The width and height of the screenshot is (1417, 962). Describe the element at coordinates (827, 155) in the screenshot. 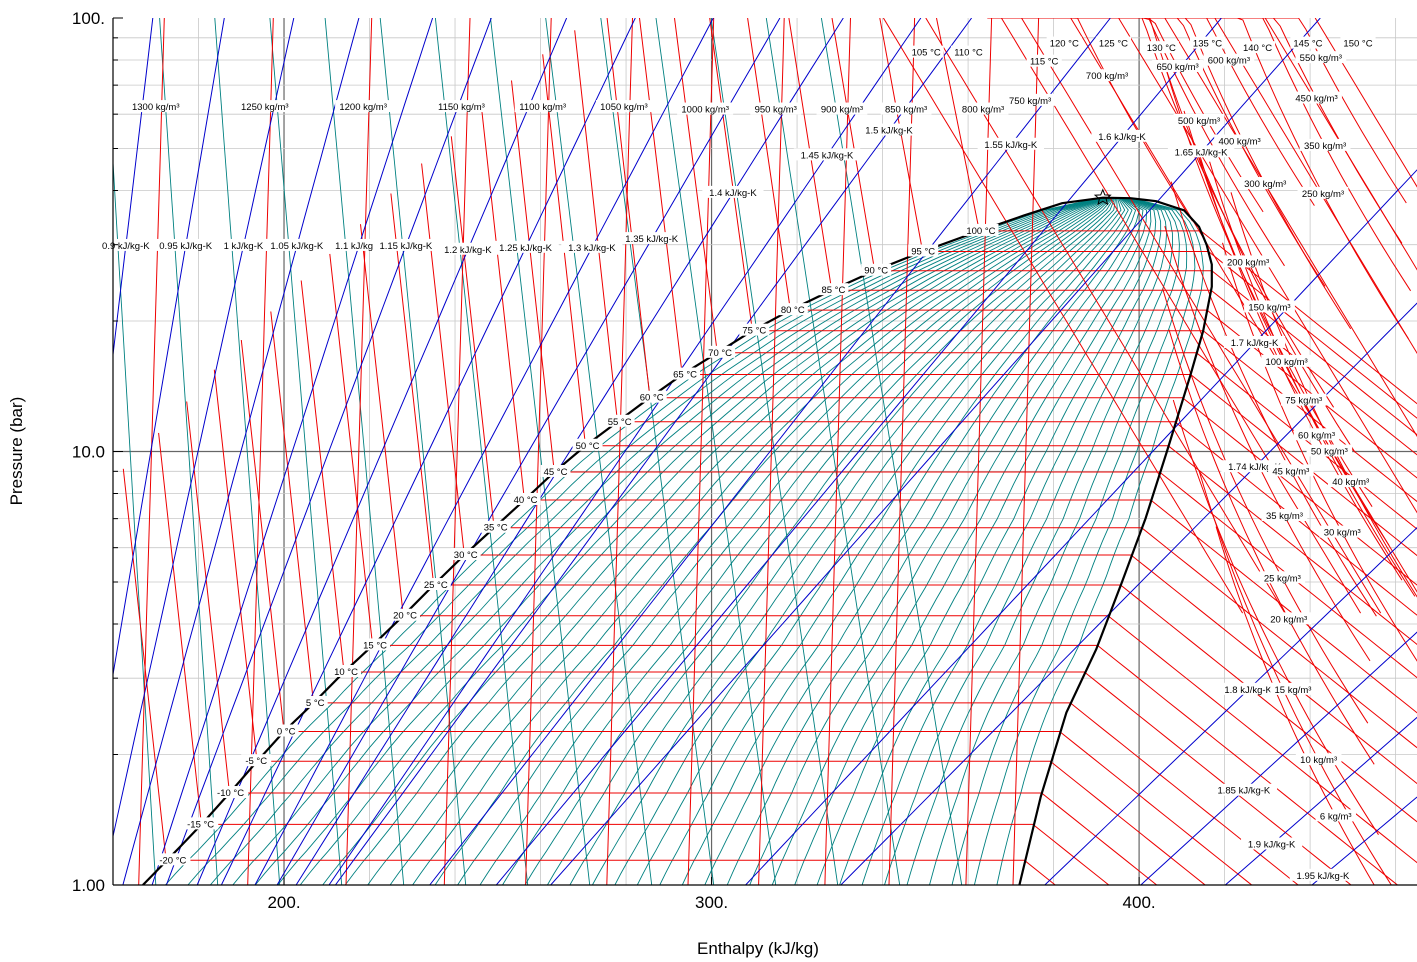

I see `isentrope-label: 1.45 kJ/kg-K` at that location.